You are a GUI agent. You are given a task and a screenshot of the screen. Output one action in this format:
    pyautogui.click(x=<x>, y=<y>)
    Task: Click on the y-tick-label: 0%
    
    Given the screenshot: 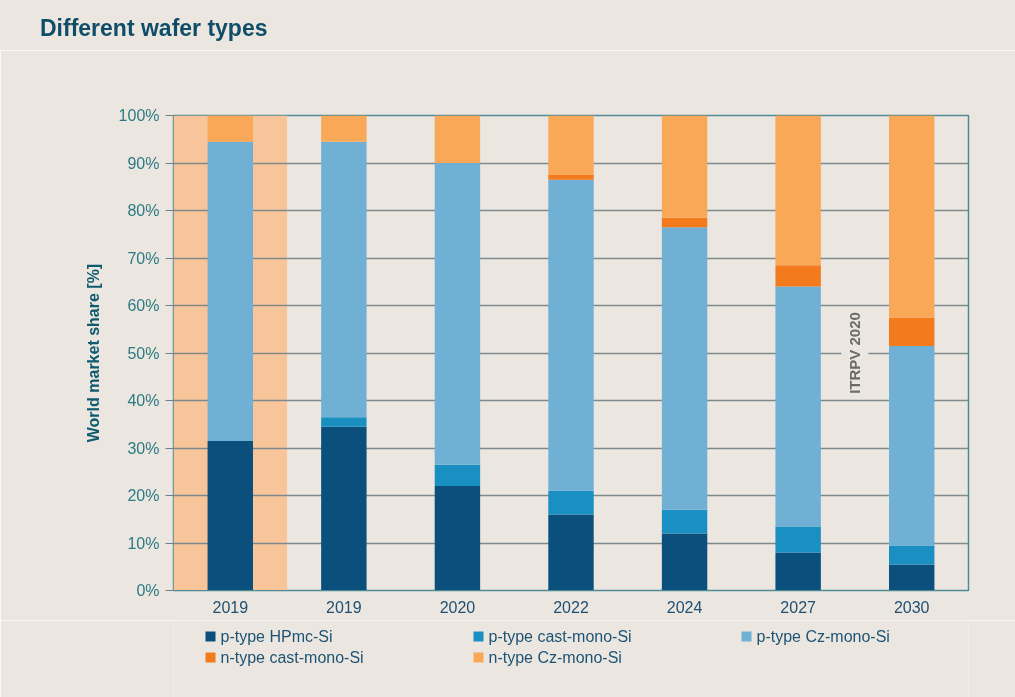 What is the action you would take?
    pyautogui.click(x=148, y=590)
    